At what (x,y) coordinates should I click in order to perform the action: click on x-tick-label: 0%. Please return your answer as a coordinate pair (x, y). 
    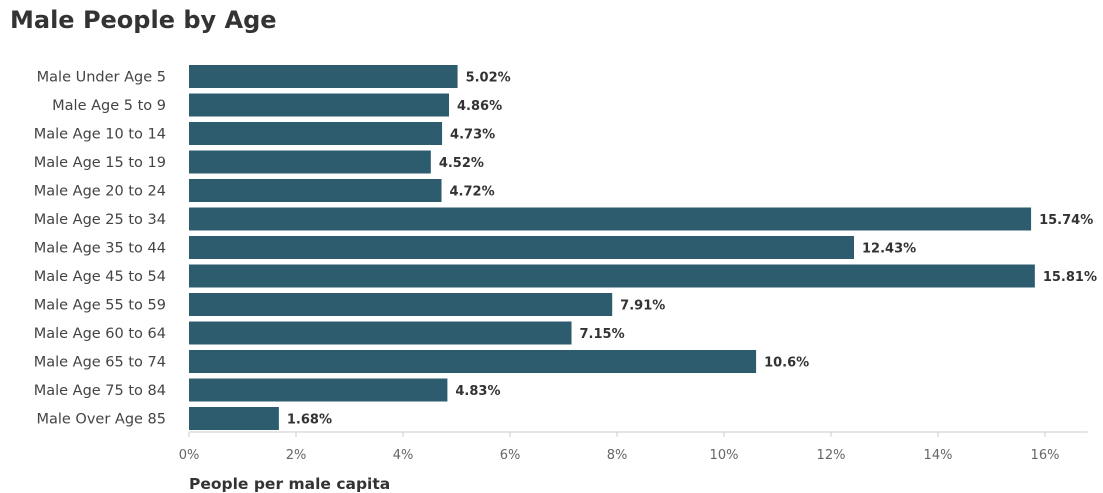
    Looking at the image, I should click on (189, 455).